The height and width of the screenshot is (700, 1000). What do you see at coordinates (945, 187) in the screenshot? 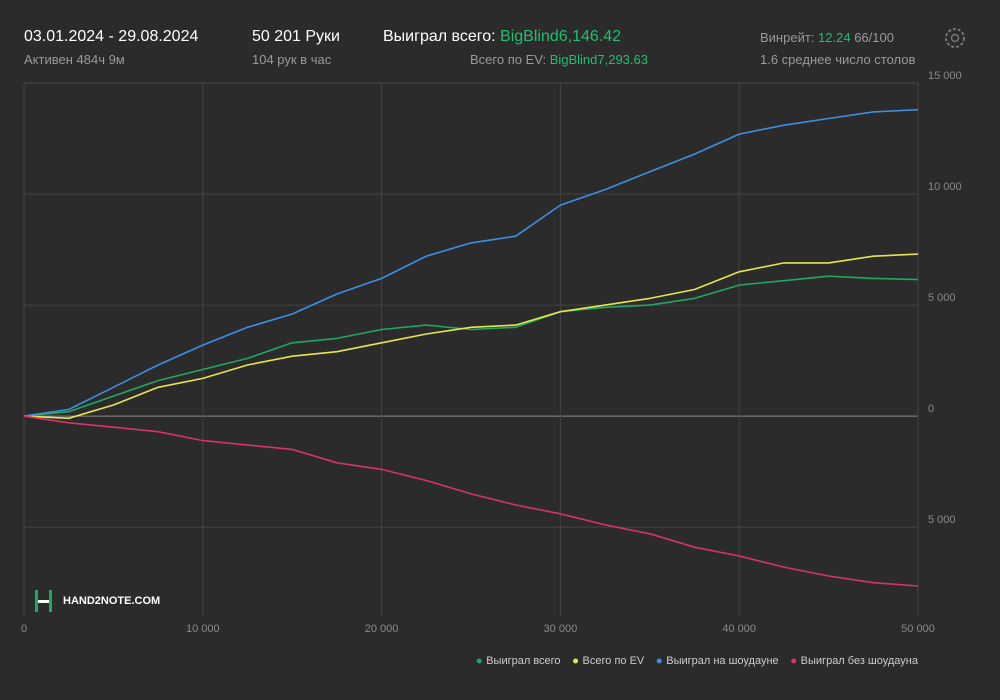
I see `y-tick-label: 10 000` at bounding box center [945, 187].